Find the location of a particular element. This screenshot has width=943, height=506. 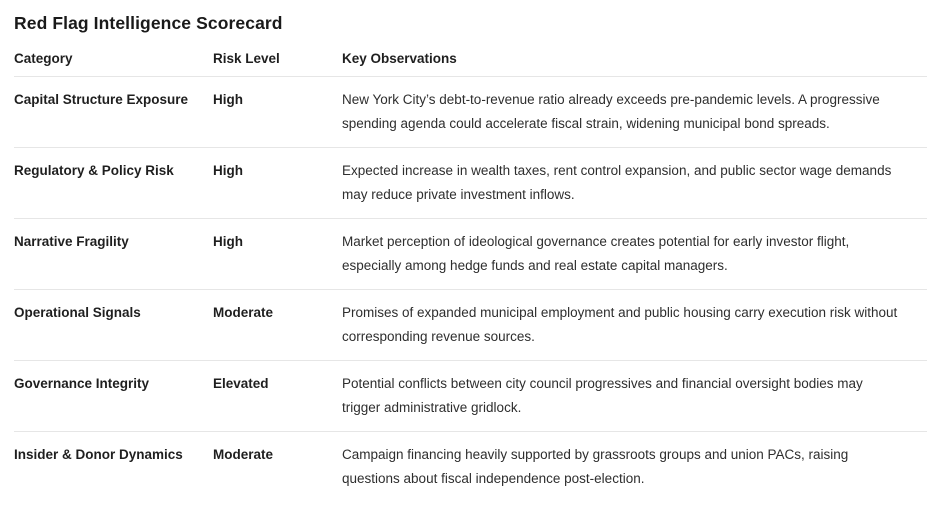

category-cell: Capital Structure Exposure is located at coordinates (101, 99).